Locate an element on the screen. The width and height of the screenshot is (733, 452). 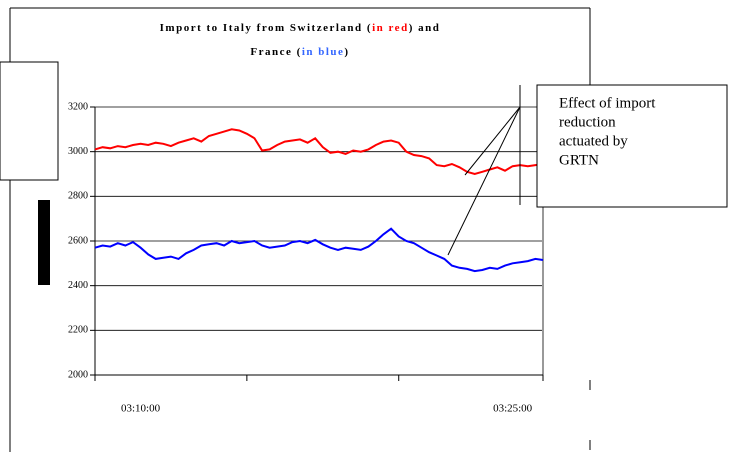
x-tick-label: 03:10:00 is located at coordinates (141, 409).